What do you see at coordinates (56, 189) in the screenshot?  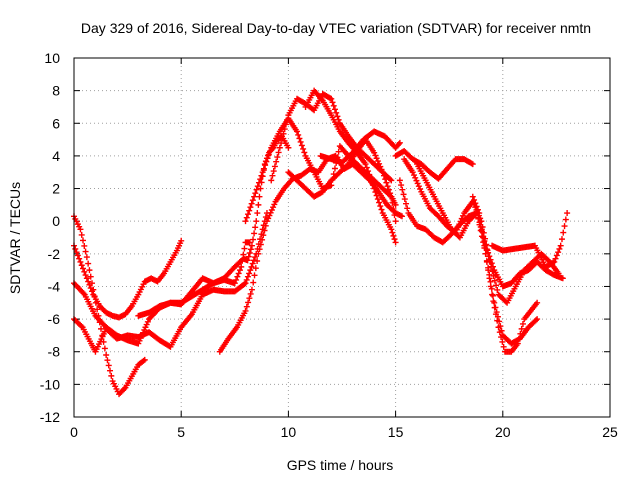 I see `y-tick-label: 2` at bounding box center [56, 189].